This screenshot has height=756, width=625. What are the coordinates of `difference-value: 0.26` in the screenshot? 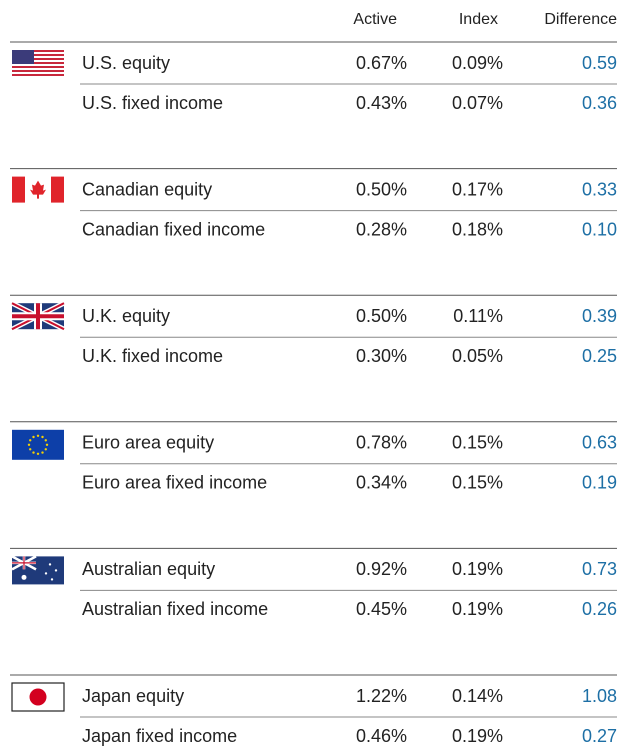 It's located at (599, 609).